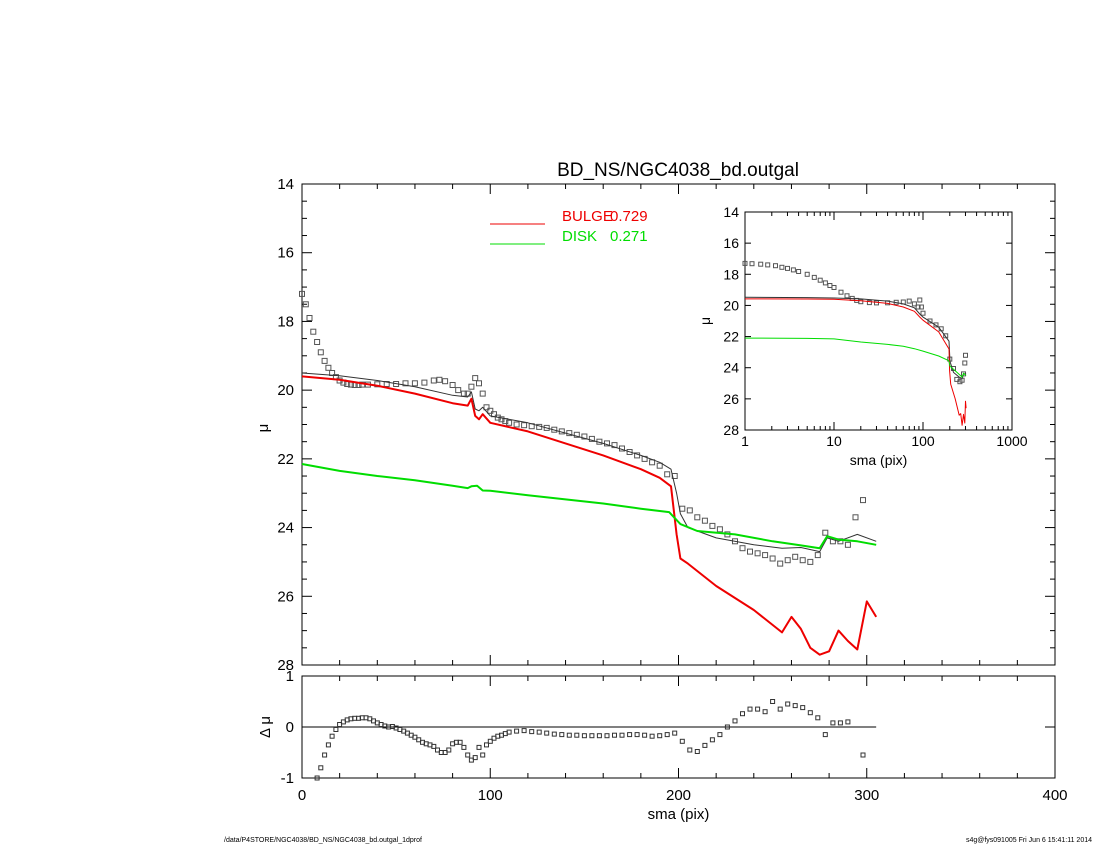  I want to click on x-tick-label: 10, so click(834, 441).